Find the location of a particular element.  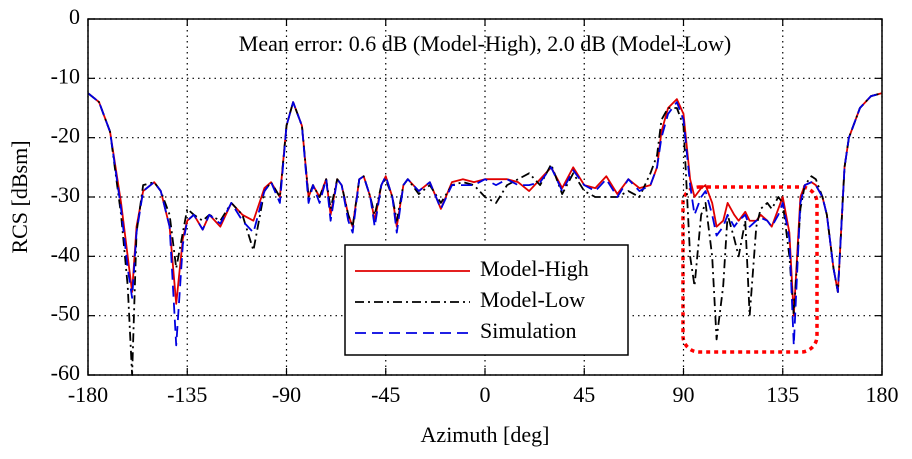

x-tick-label: -180 is located at coordinates (88, 394).